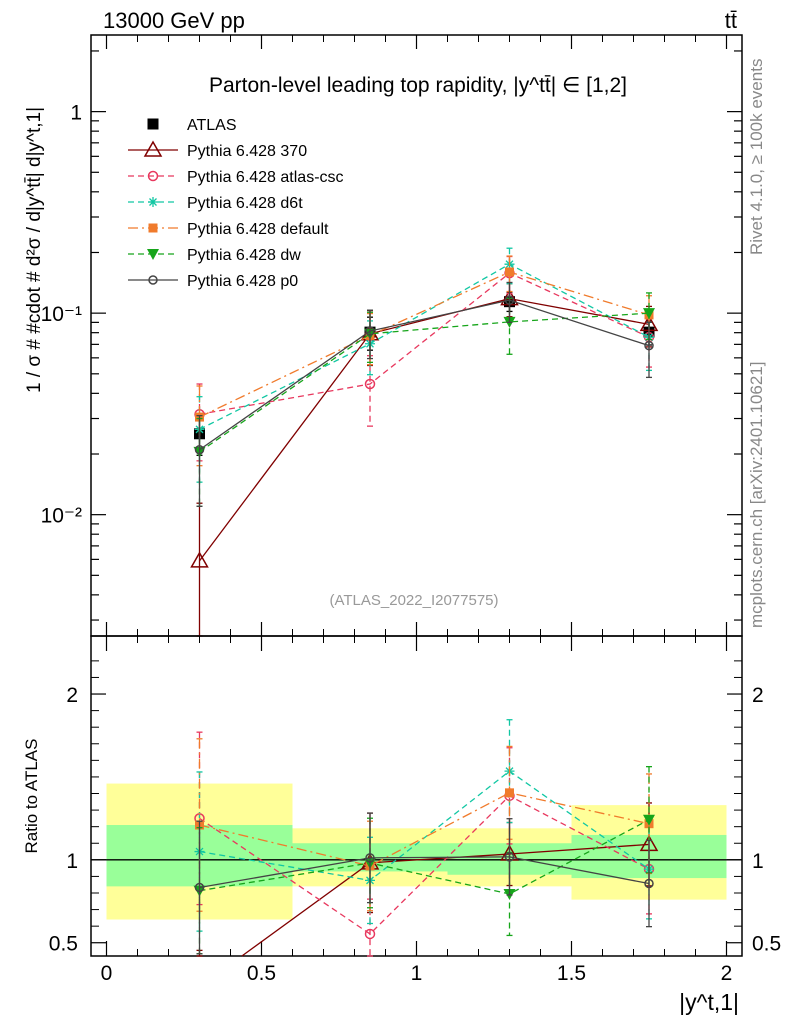 The height and width of the screenshot is (1024, 786). What do you see at coordinates (265, 177) in the screenshot?
I see `legend-label: Pythia 6.428 atlas-csc` at bounding box center [265, 177].